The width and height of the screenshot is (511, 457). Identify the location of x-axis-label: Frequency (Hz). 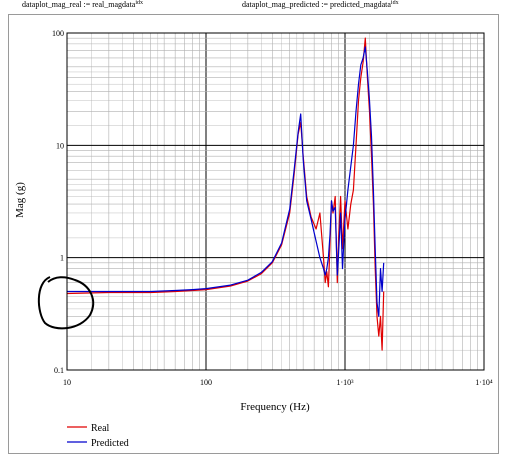
(275, 407).